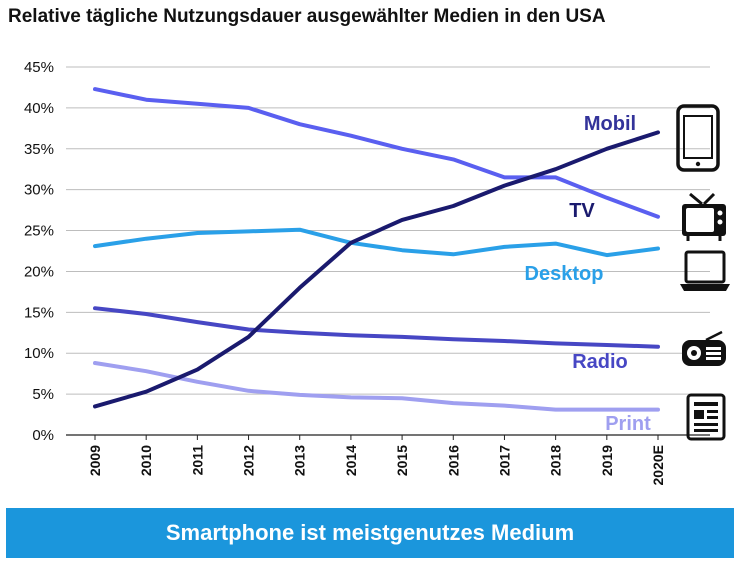 This screenshot has height=575, width=745. I want to click on smartphone-icon, so click(698, 138).